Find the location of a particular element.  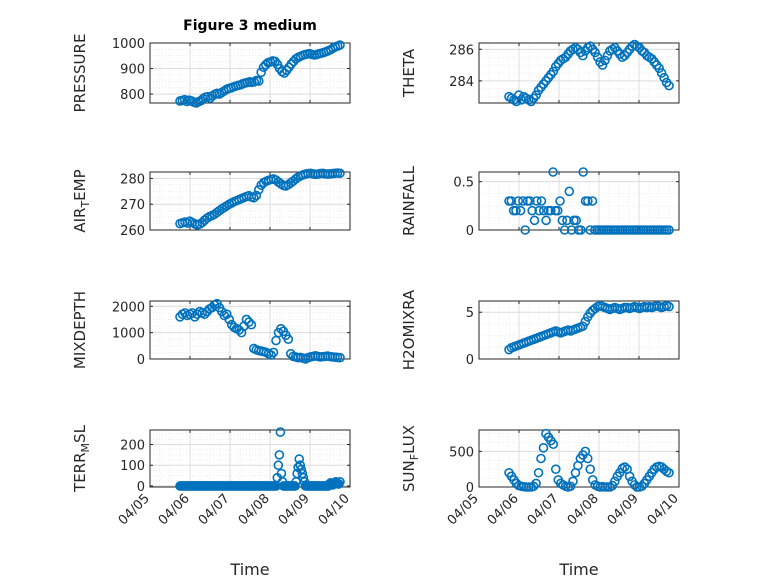

subplot-h2omixra: 0 5 H2OMIXRA is located at coordinates (540, 329).